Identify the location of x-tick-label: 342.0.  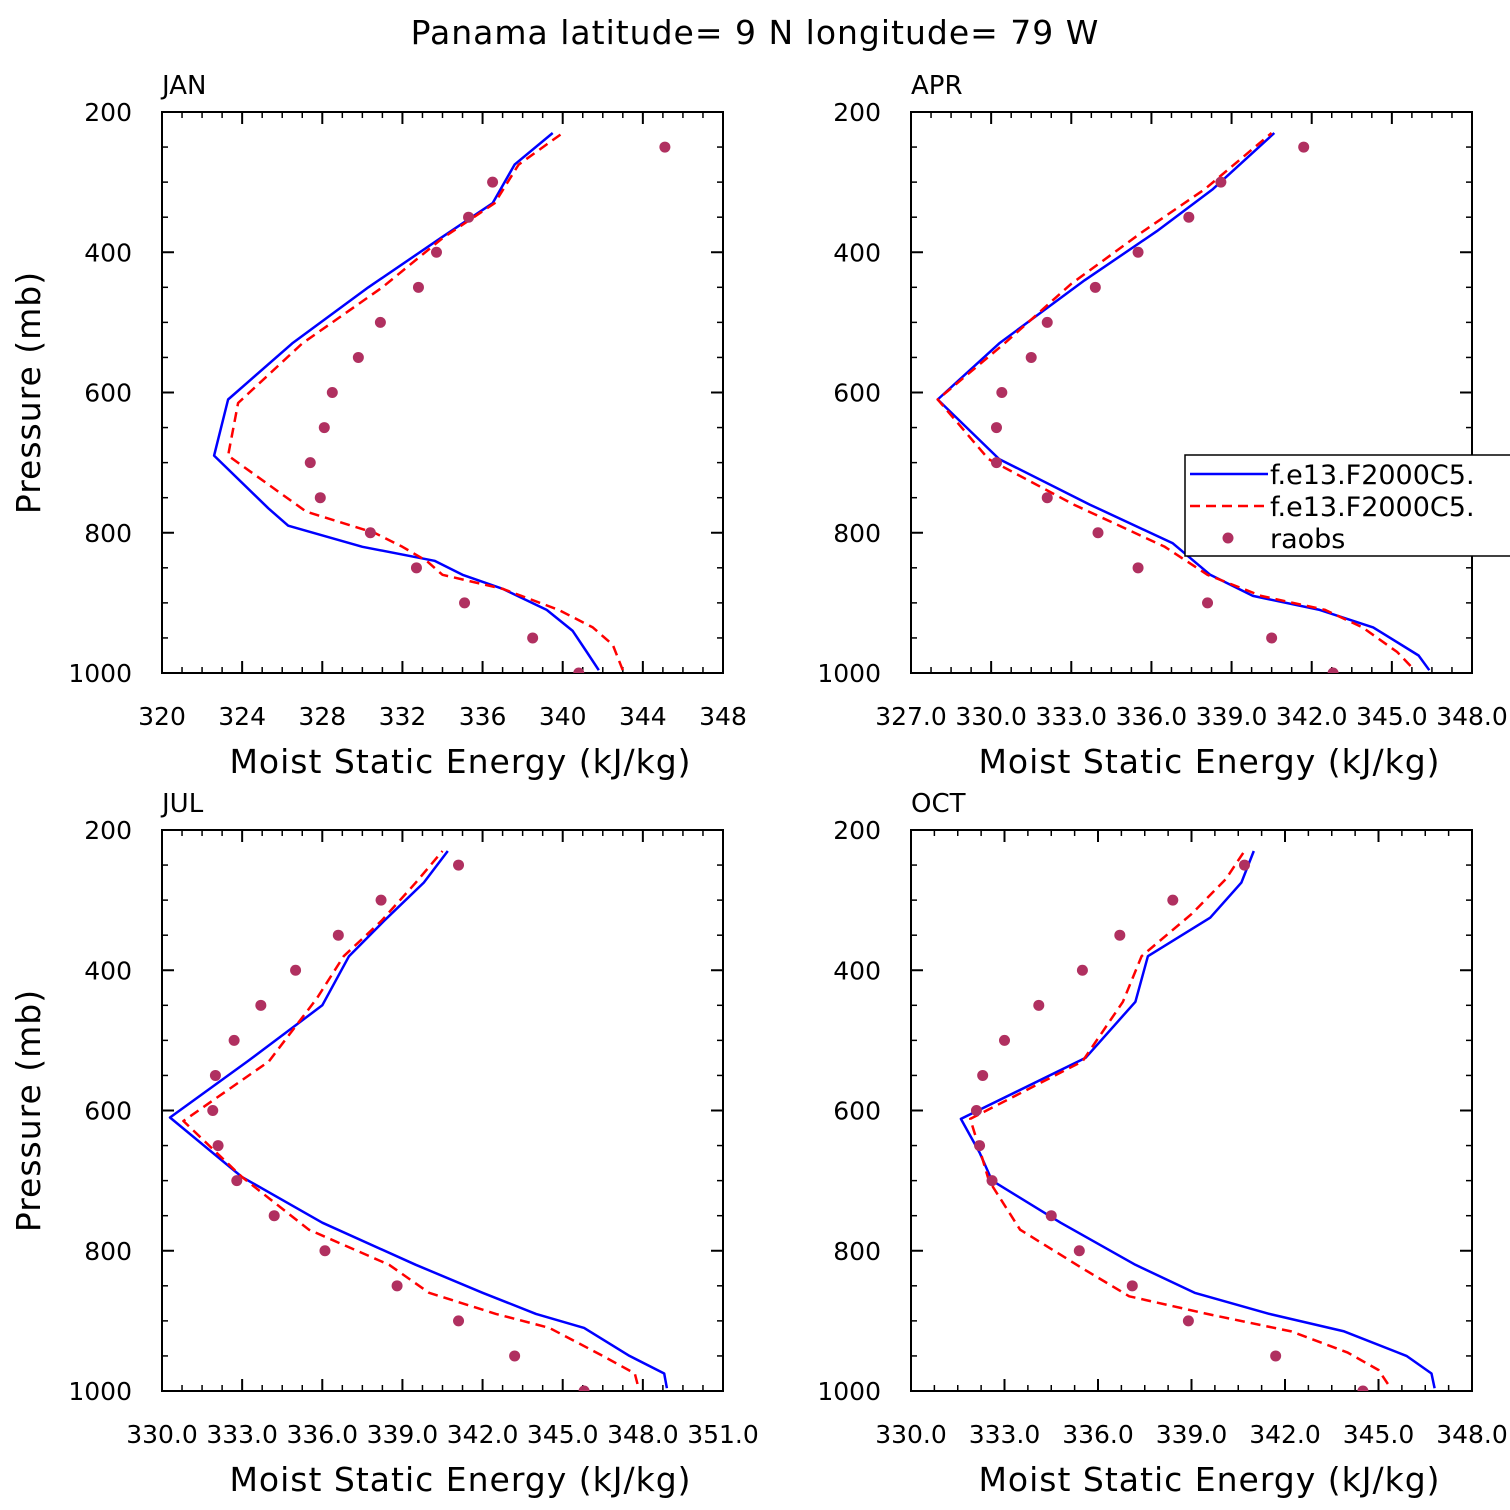
(483, 1434).